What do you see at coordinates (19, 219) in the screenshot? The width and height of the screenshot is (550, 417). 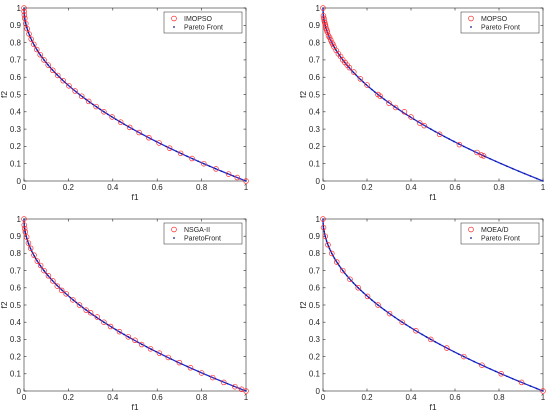 I see `y-tick-label: 1` at bounding box center [19, 219].